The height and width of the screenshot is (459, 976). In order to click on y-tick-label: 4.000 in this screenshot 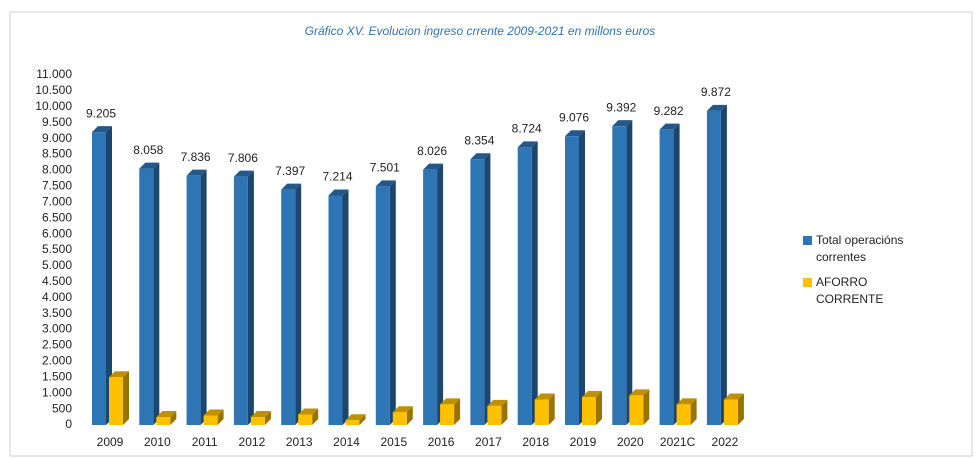, I will do `click(57, 297)`.